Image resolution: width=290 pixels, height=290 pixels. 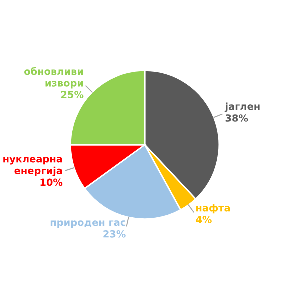 I want to click on slice-label: нуклеарна енергија, so click(x=33, y=166).